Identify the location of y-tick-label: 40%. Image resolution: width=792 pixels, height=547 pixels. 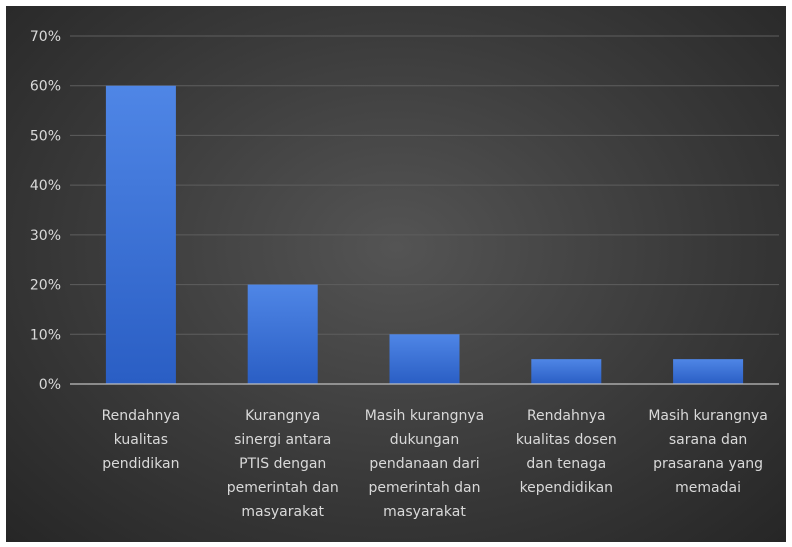
(45, 186).